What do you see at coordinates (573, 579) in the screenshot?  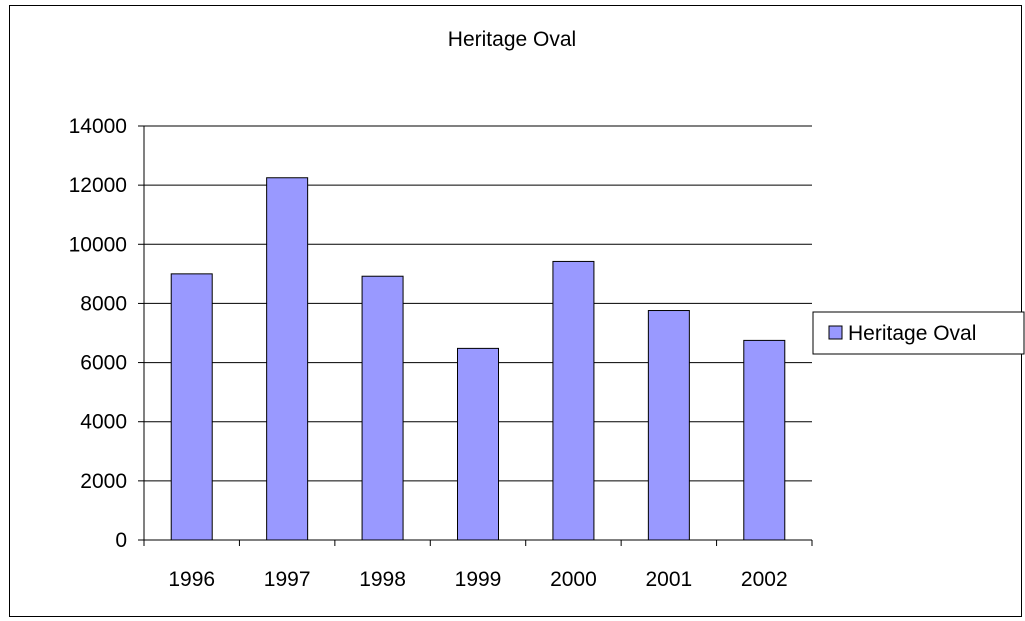 I see `x-tick-label: 2000` at bounding box center [573, 579].